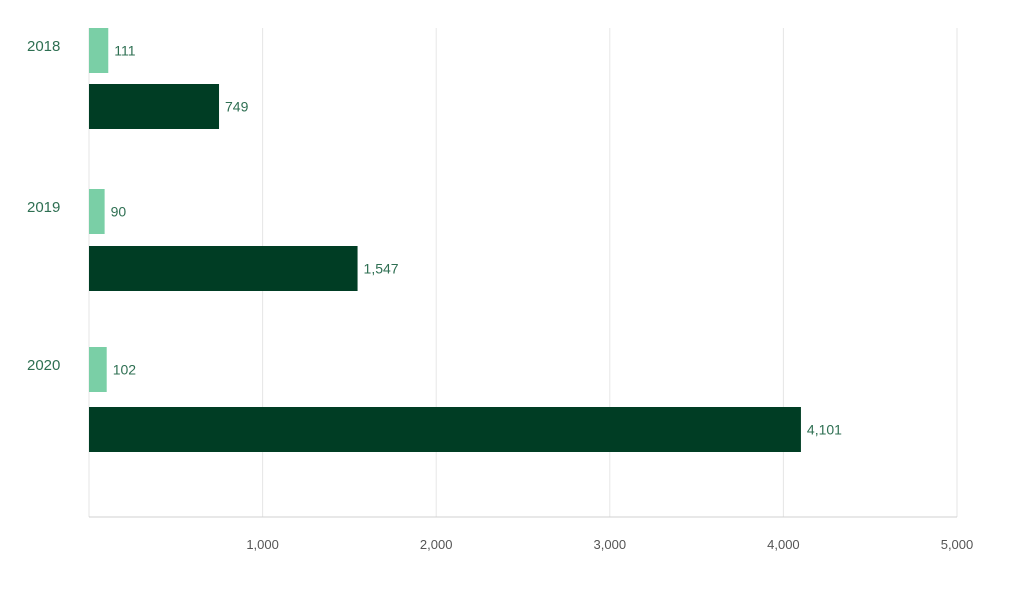  Describe the element at coordinates (43, 207) in the screenshot. I see `category-label: 2019` at that location.